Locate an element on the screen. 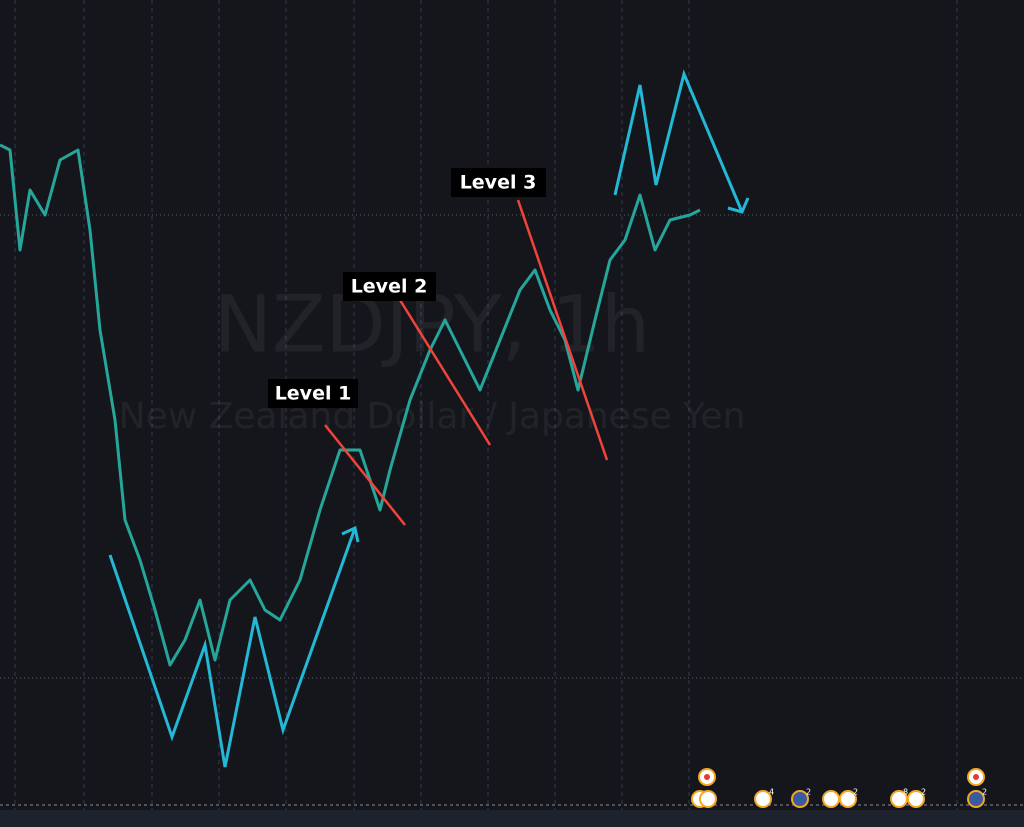  m-pattern is located at coordinates (678, 141).